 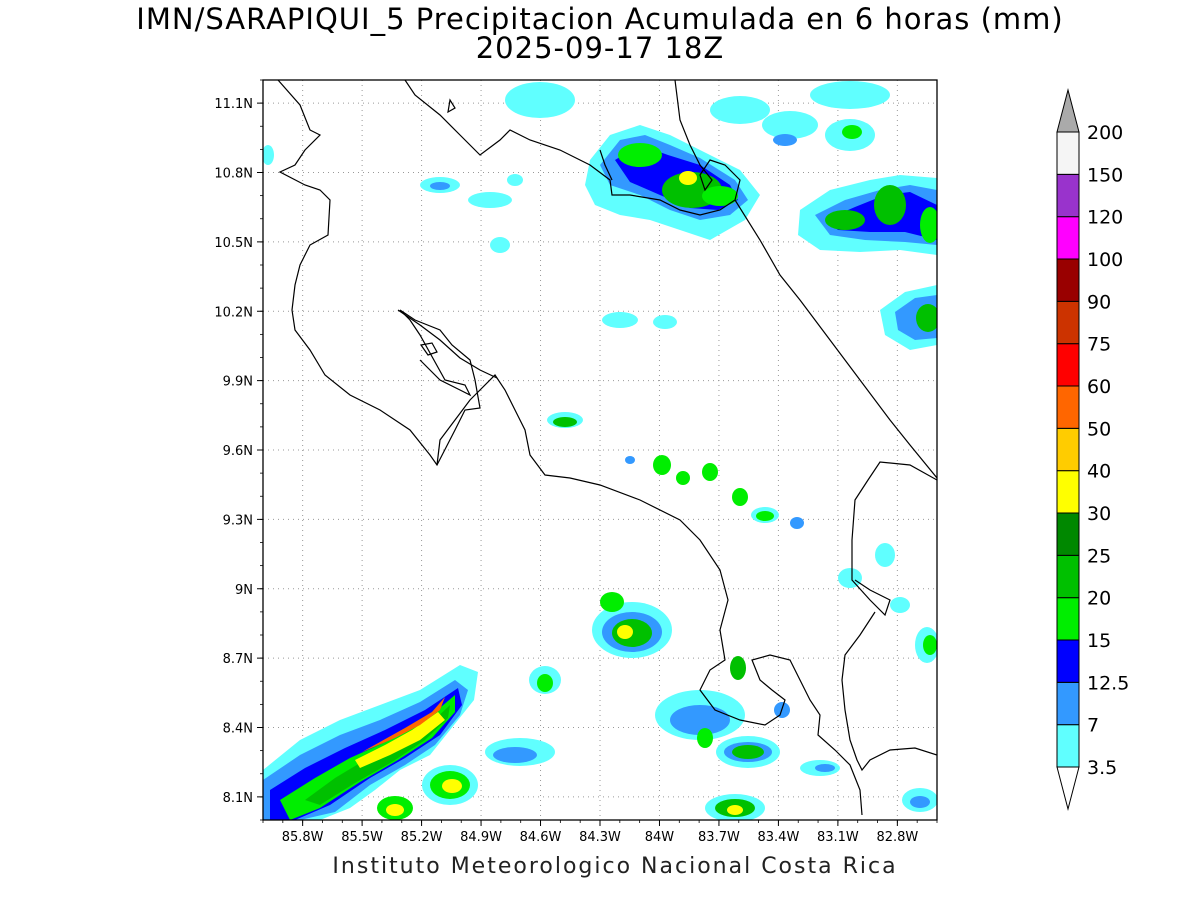 I want to click on rain-cluster-southeast, so click(x=796, y=681).